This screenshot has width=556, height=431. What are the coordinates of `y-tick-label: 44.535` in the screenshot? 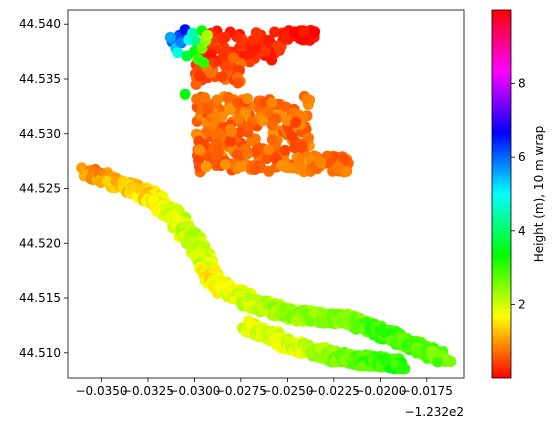 It's located at (40, 79).